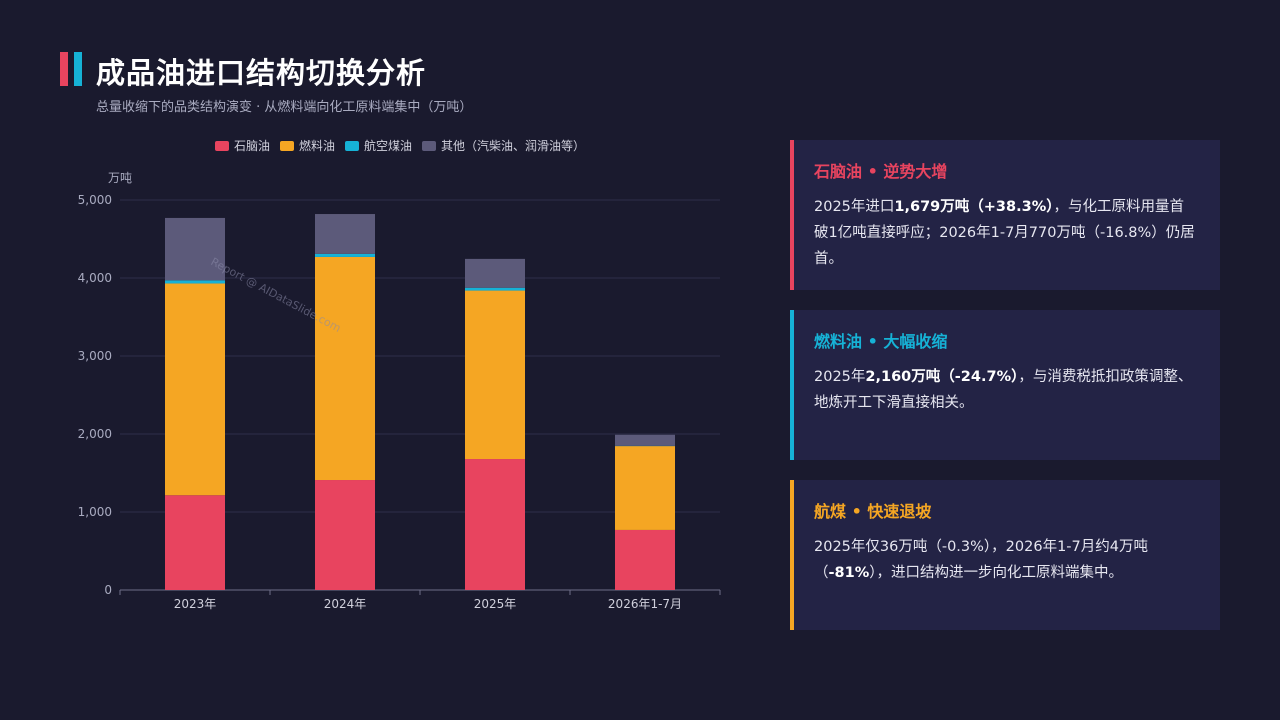  I want to click on card-text-segment: ，与消费税抵扣政策调整、地炼开工下滑直接相关。, so click(1003, 390).